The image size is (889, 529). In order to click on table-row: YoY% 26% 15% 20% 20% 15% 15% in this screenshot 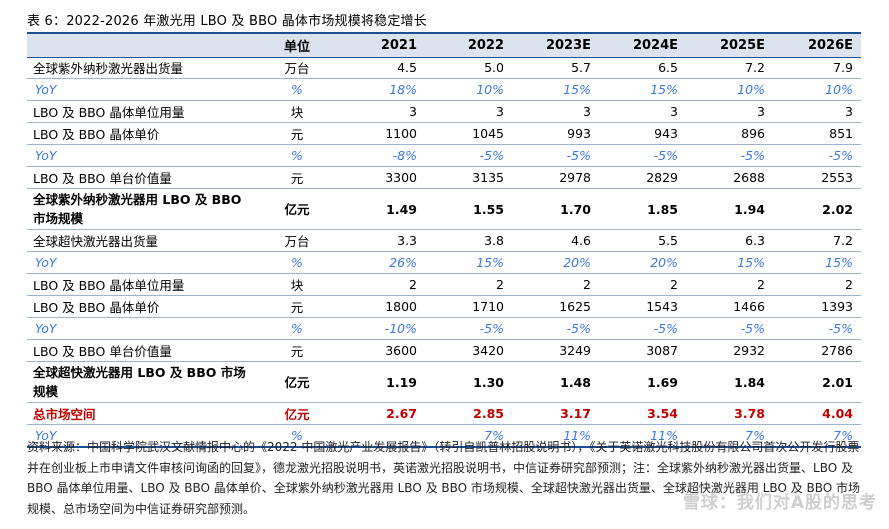, I will do `click(444, 262)`.